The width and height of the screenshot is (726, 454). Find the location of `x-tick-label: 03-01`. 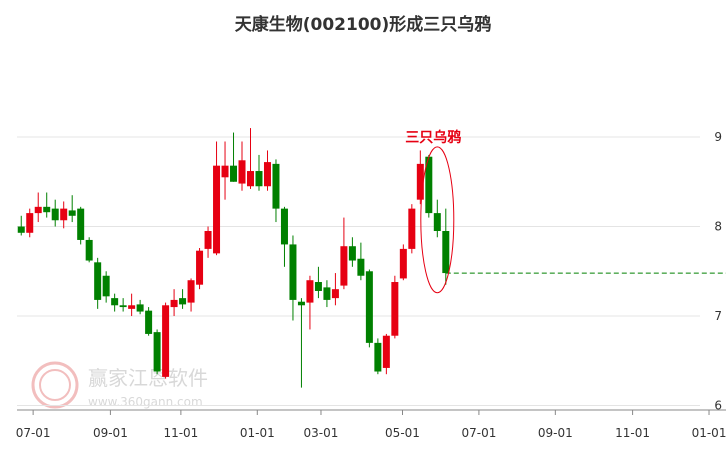

x-tick-label: 03-01 is located at coordinates (321, 433).